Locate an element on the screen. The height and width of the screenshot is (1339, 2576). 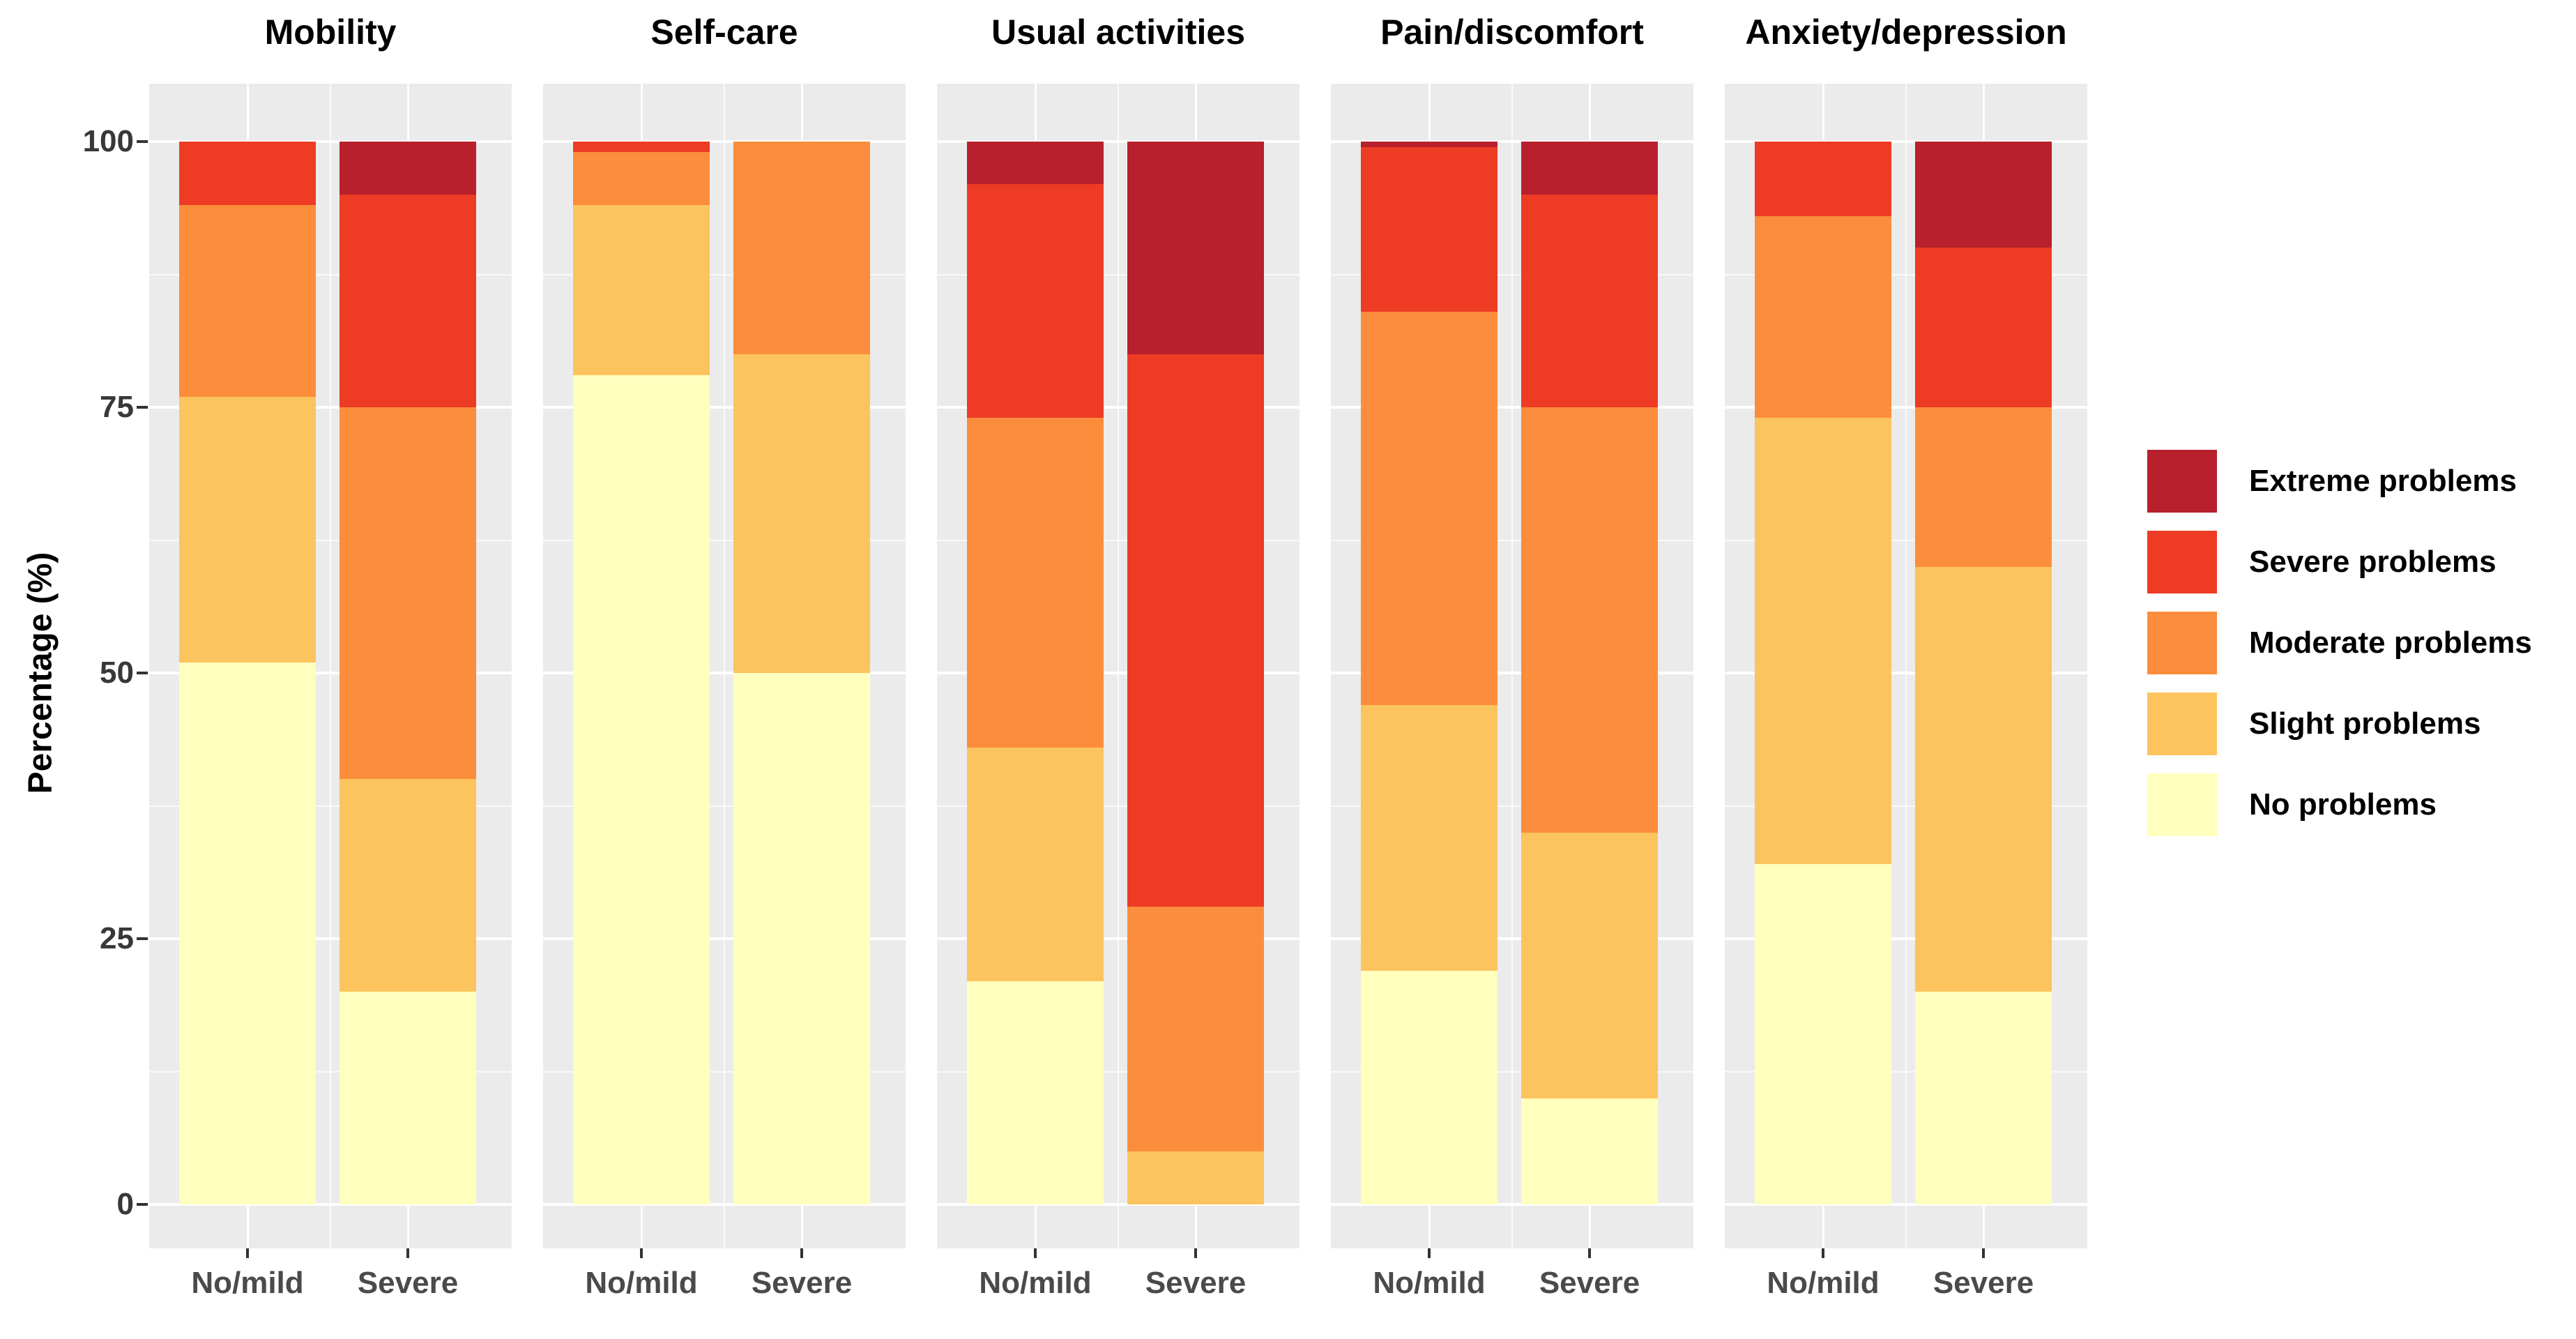
y-tick-label: 0 is located at coordinates (125, 1204).